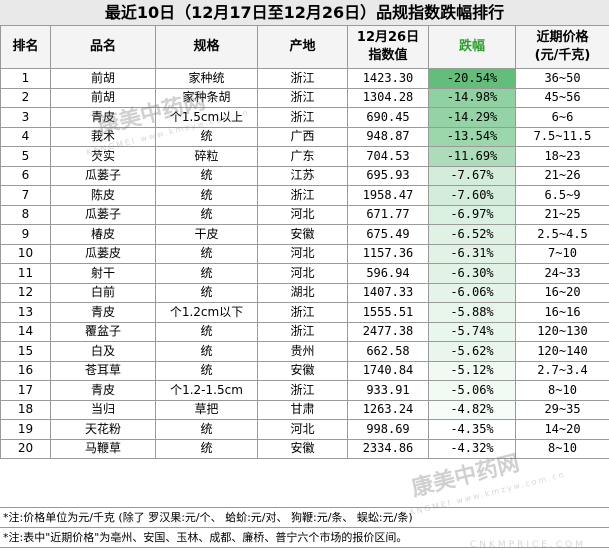  I want to click on cell-price: 29~35, so click(562, 410).